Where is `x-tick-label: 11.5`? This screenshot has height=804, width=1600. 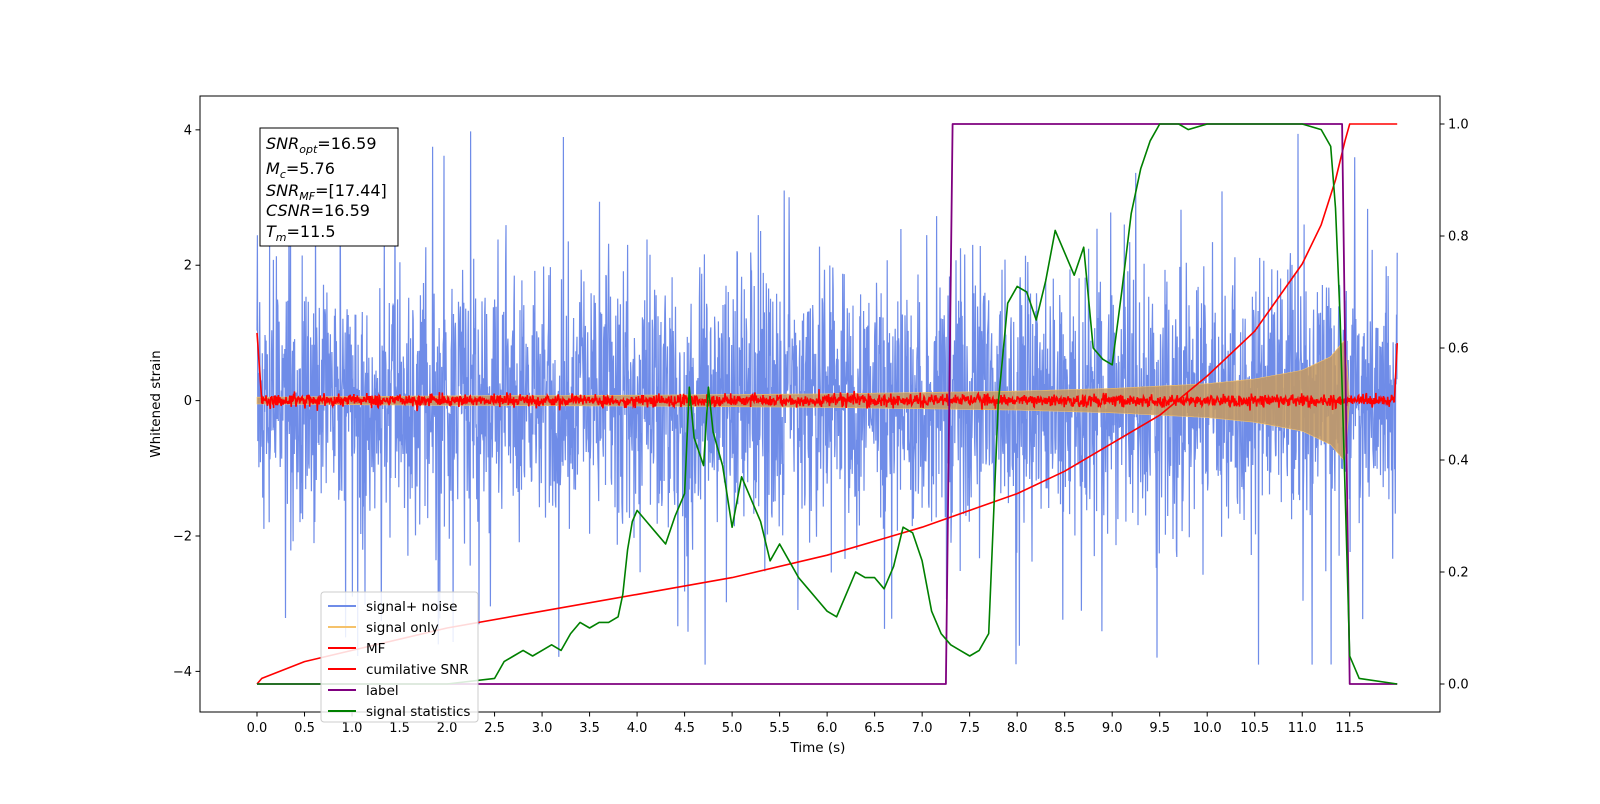 x-tick-label: 11.5 is located at coordinates (1349, 728).